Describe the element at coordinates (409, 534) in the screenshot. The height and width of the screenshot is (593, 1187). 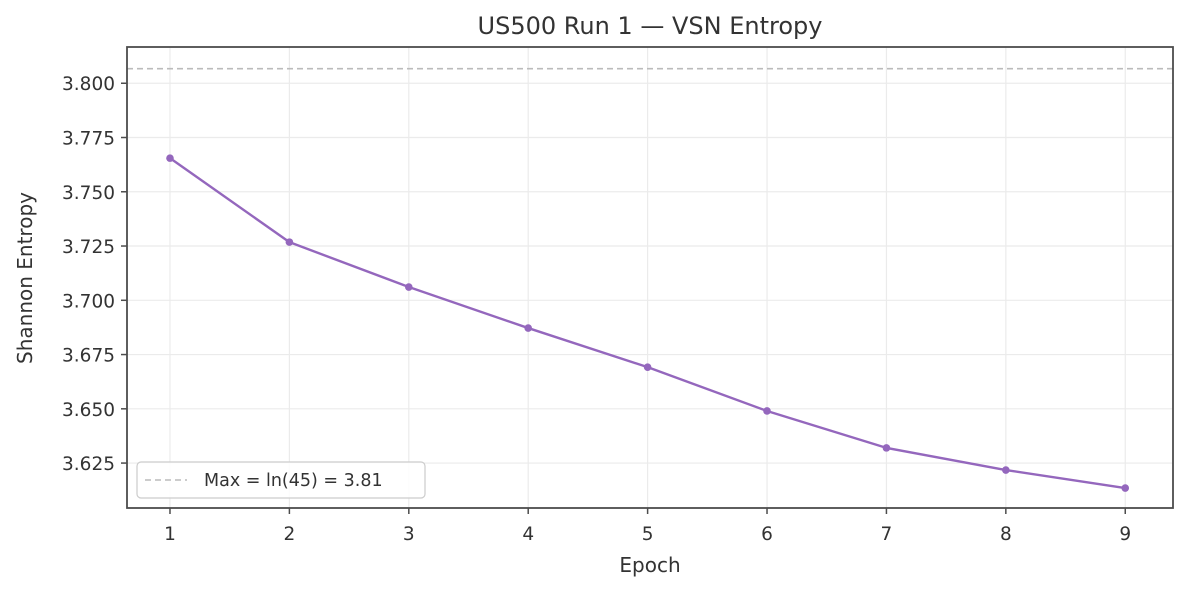
I see `x-tick-label: 3` at that location.